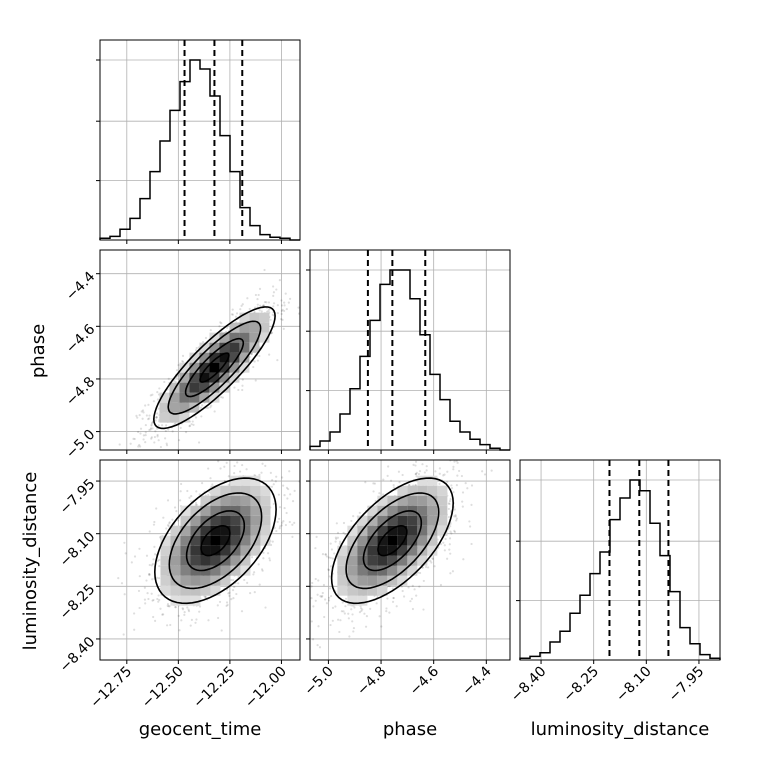 Image resolution: width=760 pixels, height=760 pixels. I want to click on y-tick-label: −5.0, so click(80, 444).